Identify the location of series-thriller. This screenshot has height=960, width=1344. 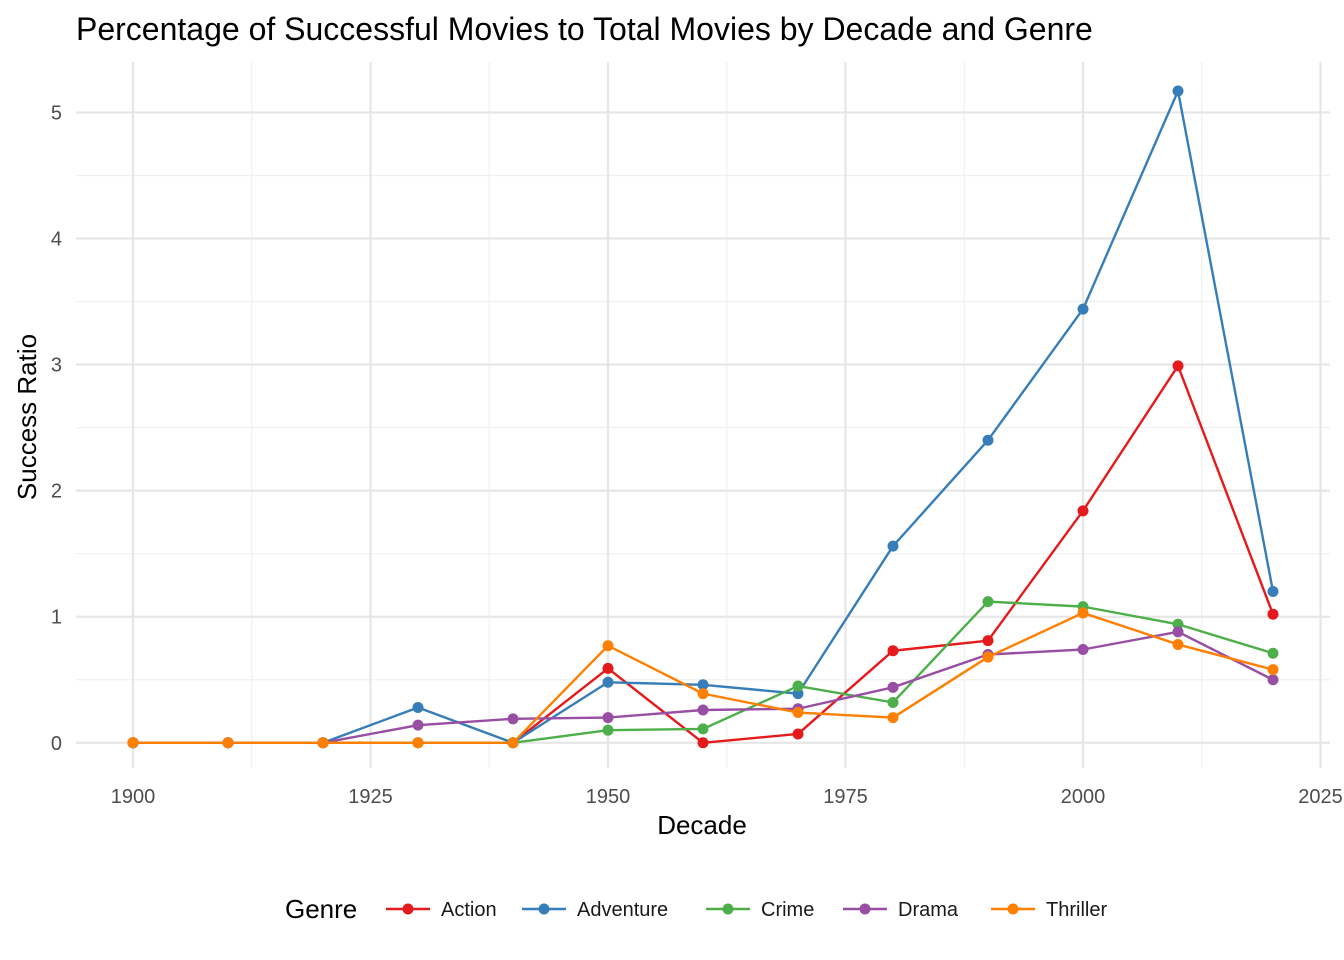
(703, 678).